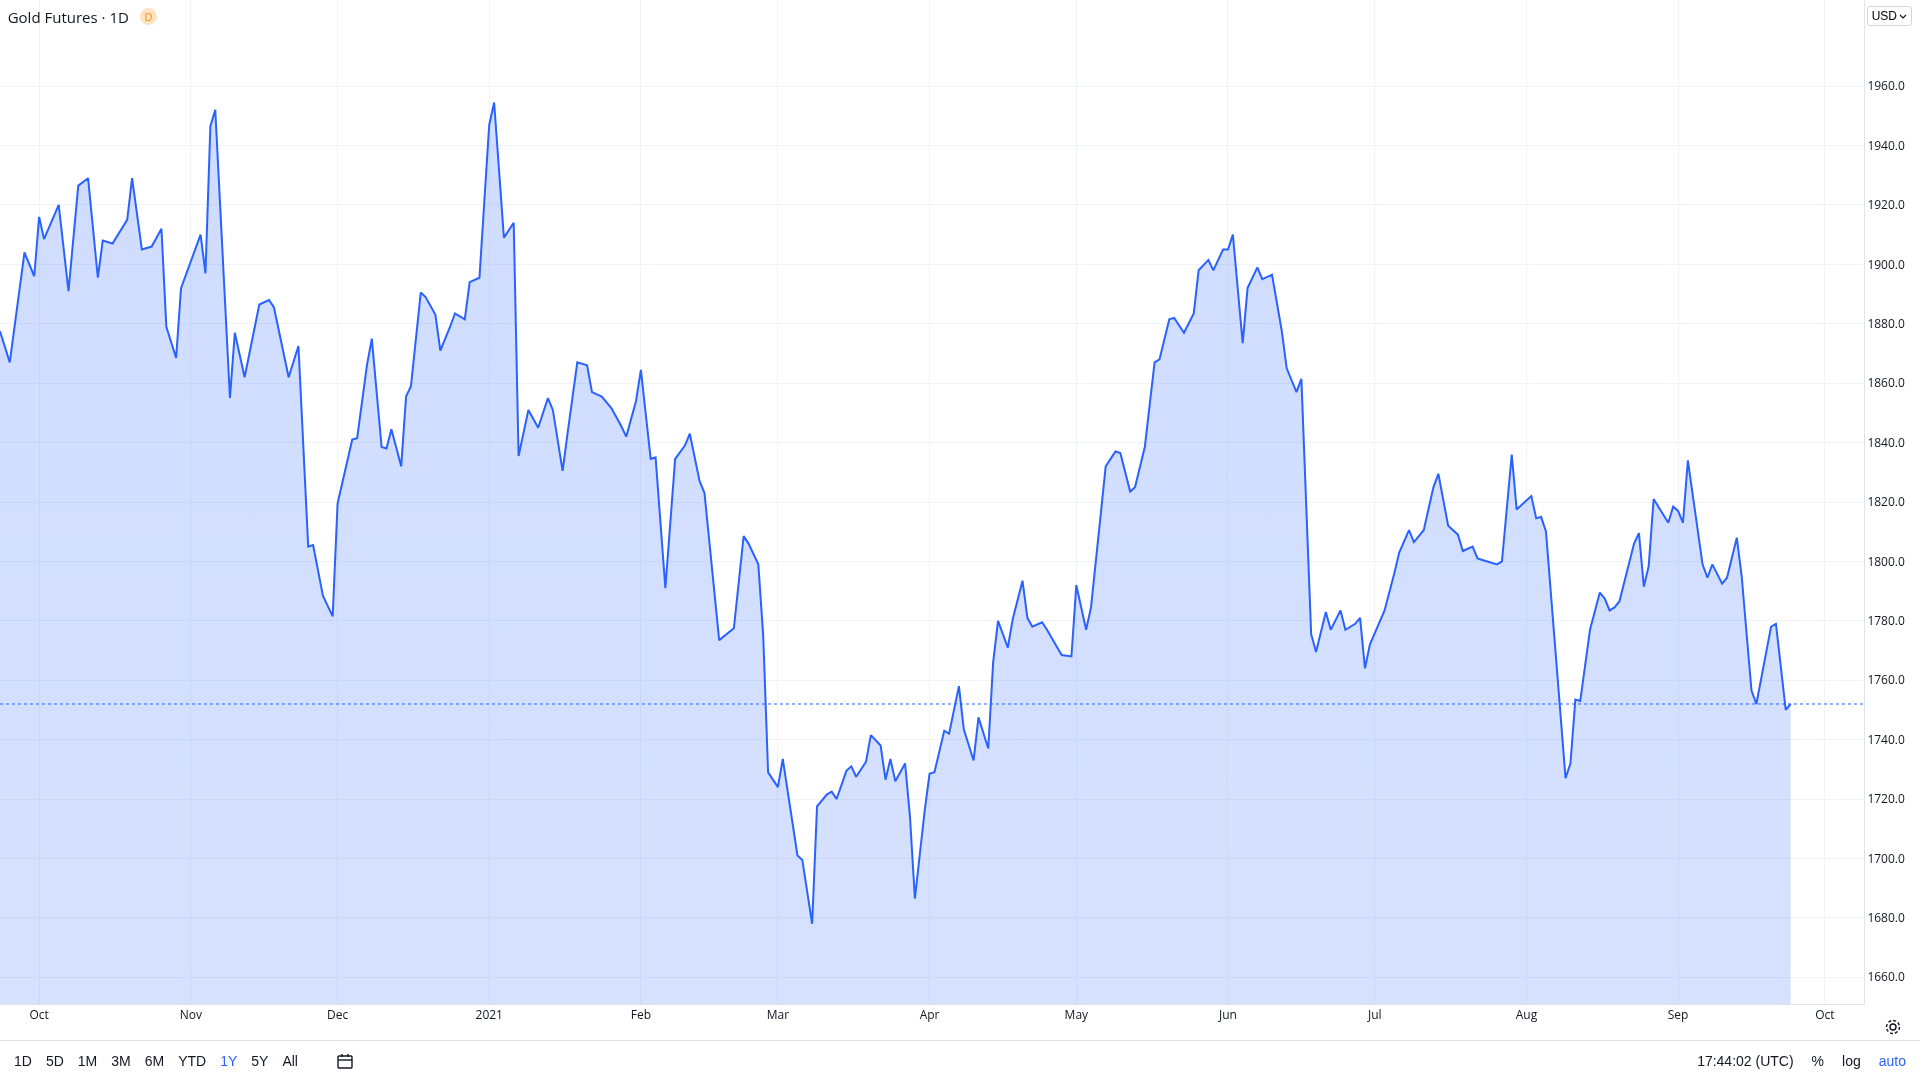 This screenshot has width=1920, height=1080. I want to click on y-tick-label: 1740.0, so click(1886, 739).